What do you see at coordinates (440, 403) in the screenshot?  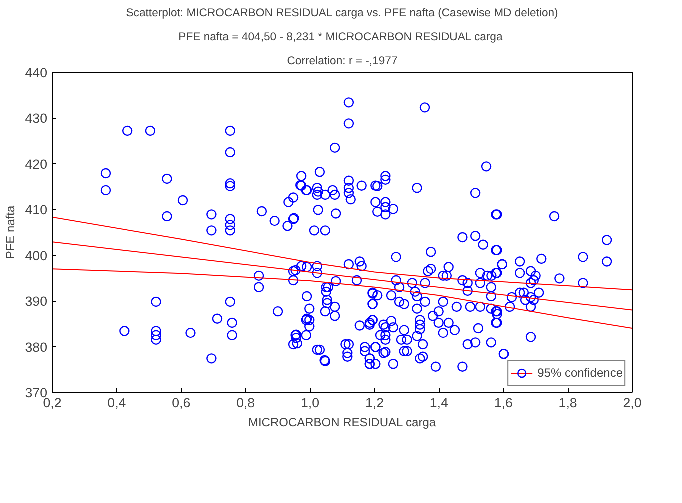 I see `x-tick-label: 1,4` at bounding box center [440, 403].